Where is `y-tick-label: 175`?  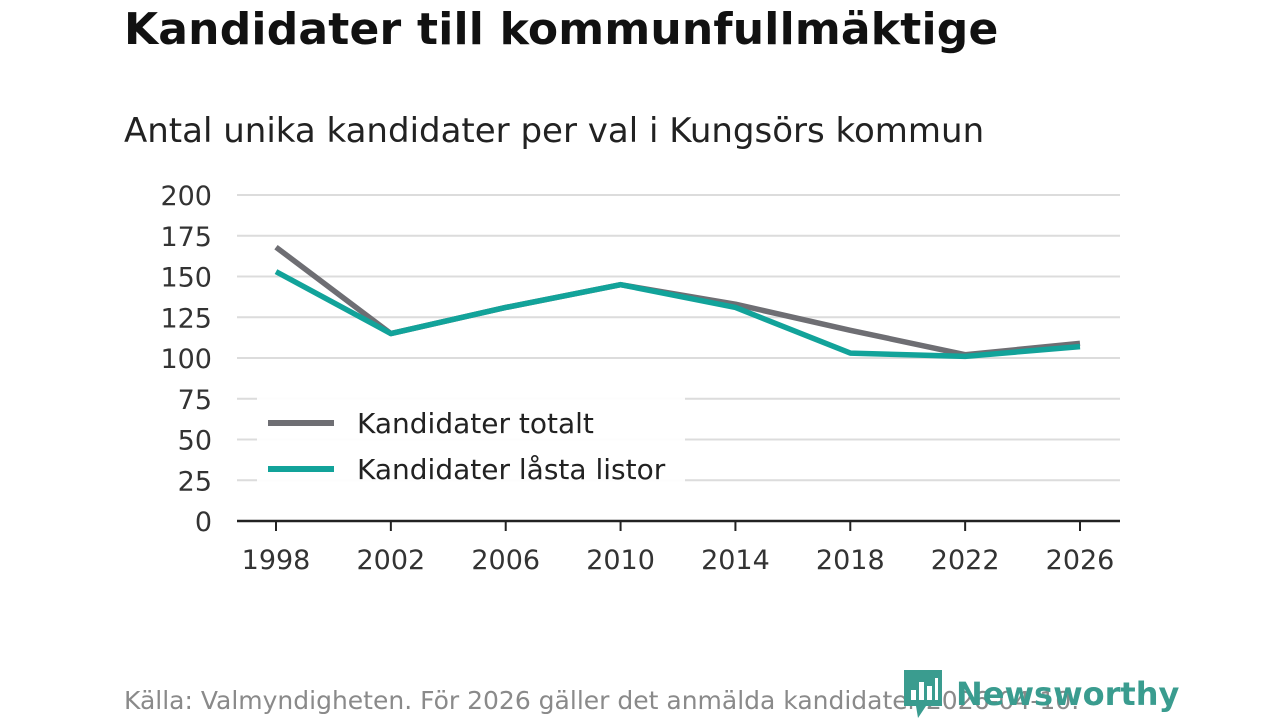
y-tick-label: 175 is located at coordinates (186, 237).